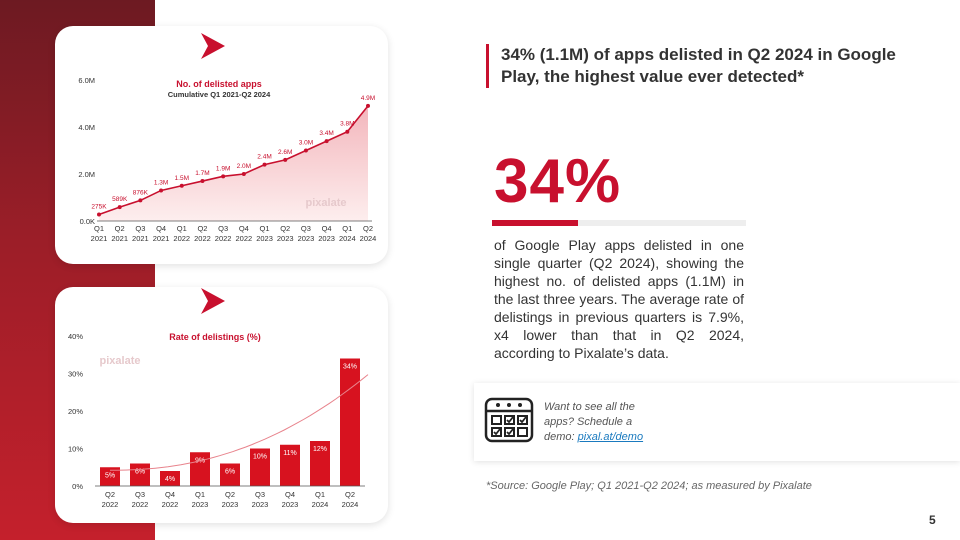 Image resolution: width=960 pixels, height=540 pixels. Describe the element at coordinates (141, 192) in the screenshot. I see `data-label: 876K` at that location.